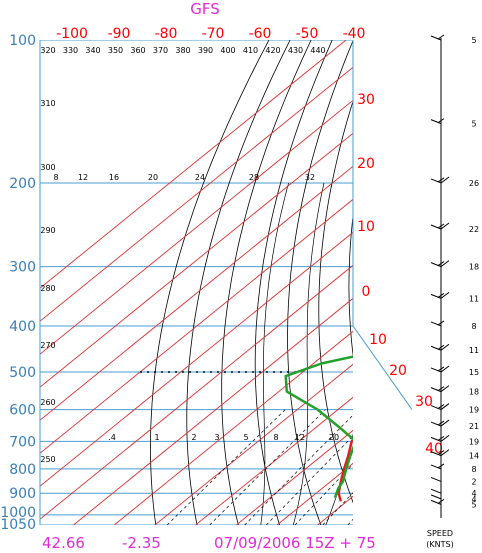 The image size is (482, 553). Describe the element at coordinates (114, 177) in the screenshot. I see `mixing-ratio-label-upper: 16` at that location.